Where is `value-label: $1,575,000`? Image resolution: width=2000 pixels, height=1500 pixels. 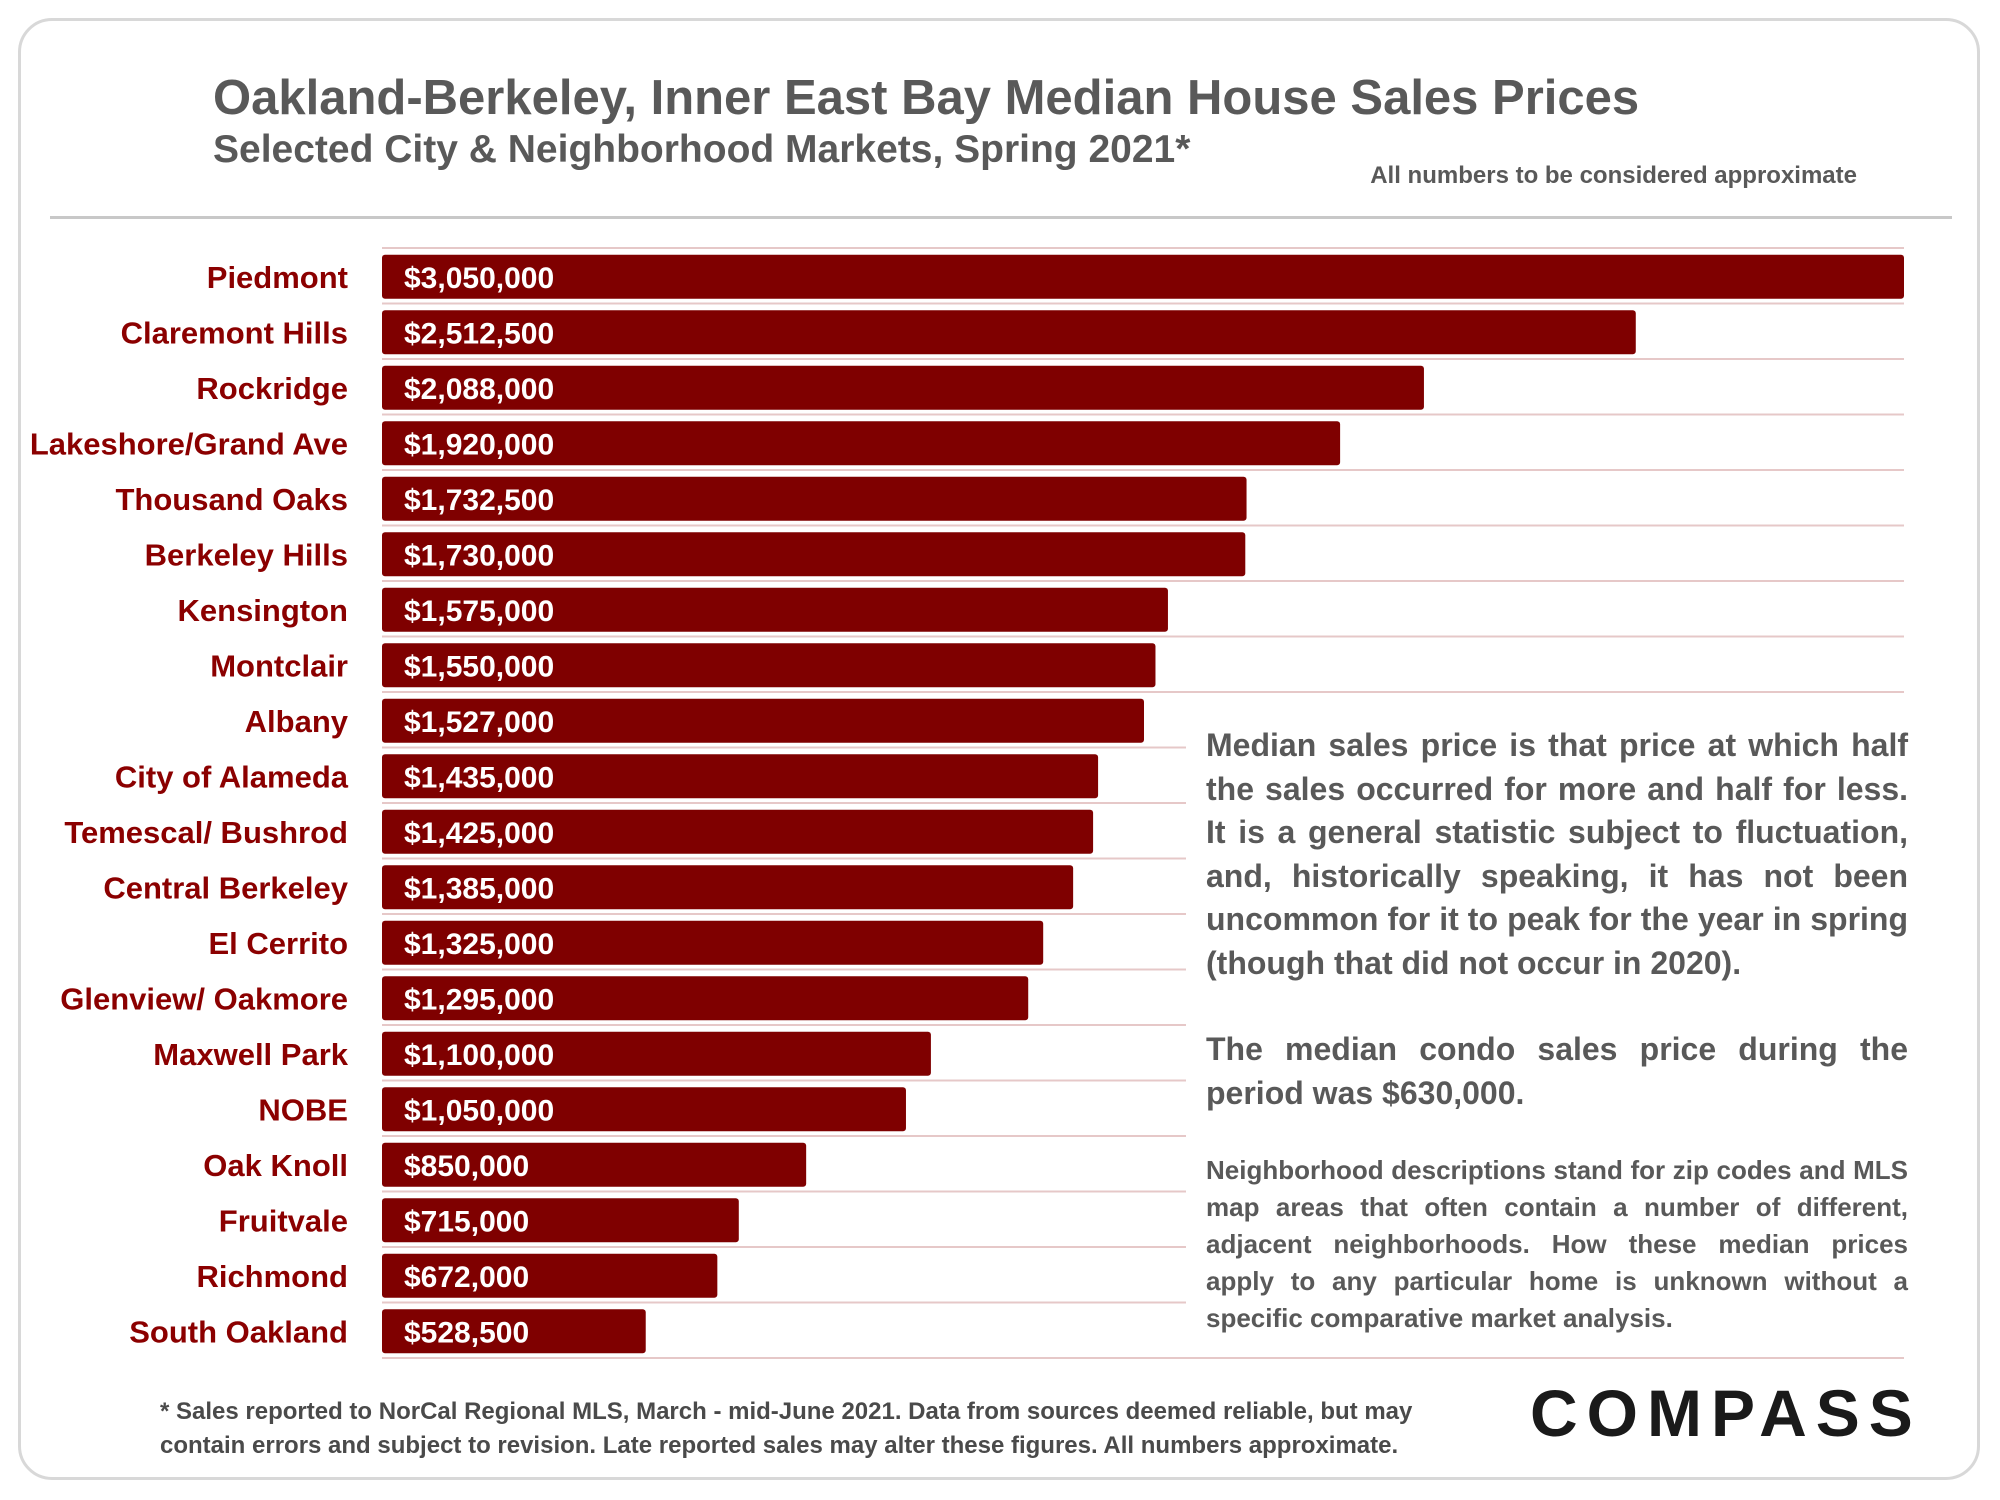
value-label: $1,575,000 is located at coordinates (479, 611).